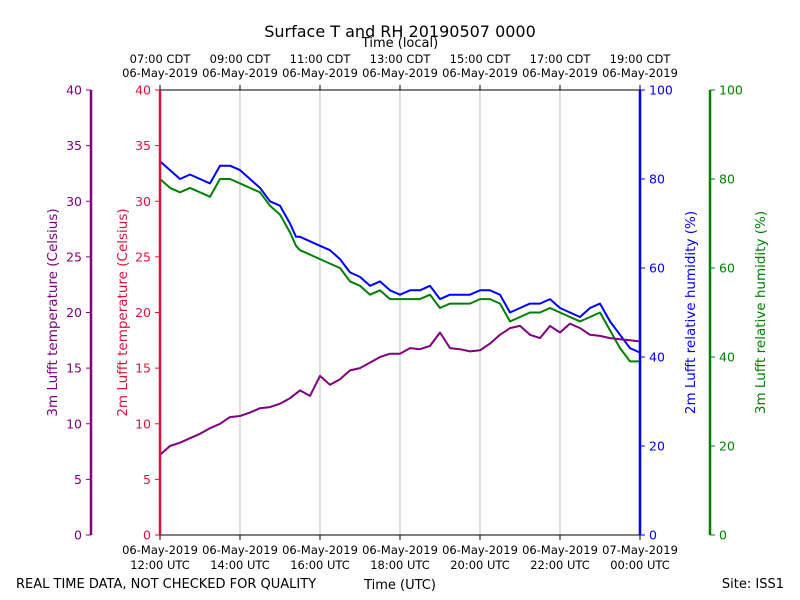  I want to click on y-axis-label-rh2m: 2m Lufft relative humidity (%), so click(691, 312).